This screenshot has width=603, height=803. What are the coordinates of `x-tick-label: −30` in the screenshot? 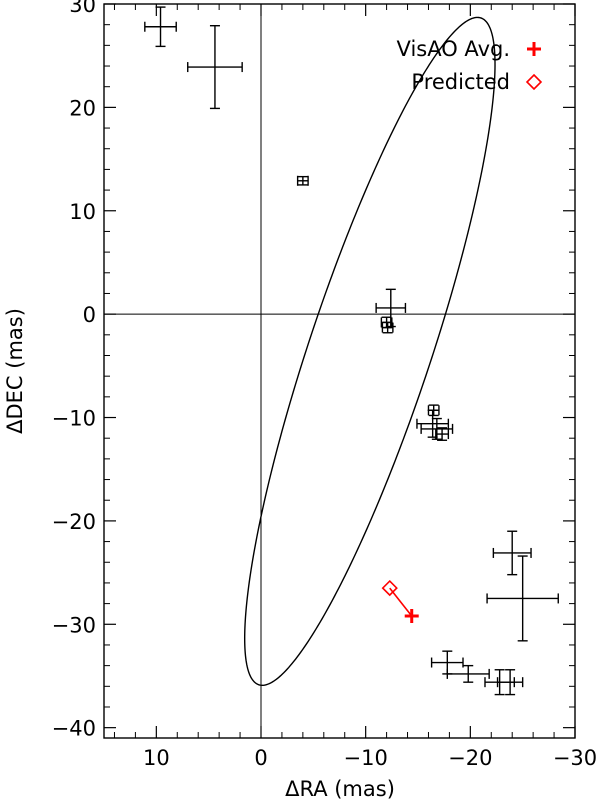 It's located at (575, 758).